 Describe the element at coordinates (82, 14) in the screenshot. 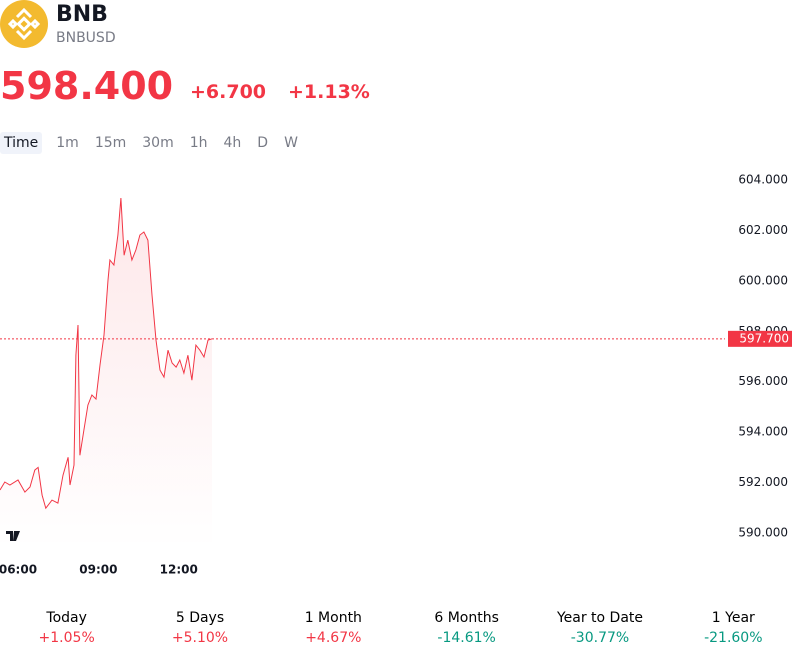

I see `symbol: BNB` at that location.